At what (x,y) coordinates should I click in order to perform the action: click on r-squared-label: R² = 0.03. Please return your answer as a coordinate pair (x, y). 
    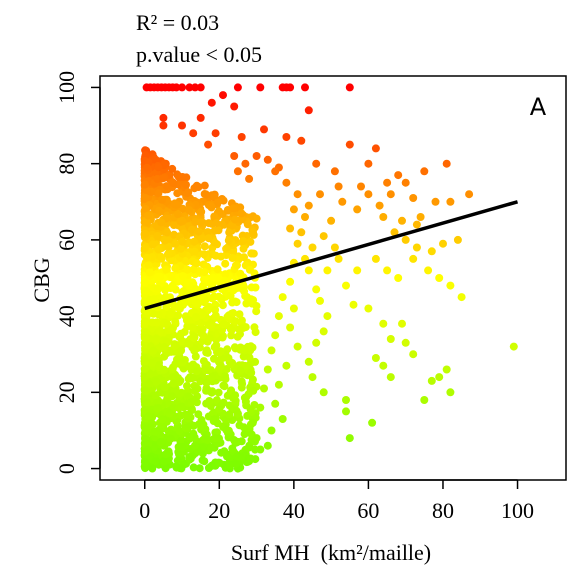
    Looking at the image, I should click on (177, 22).